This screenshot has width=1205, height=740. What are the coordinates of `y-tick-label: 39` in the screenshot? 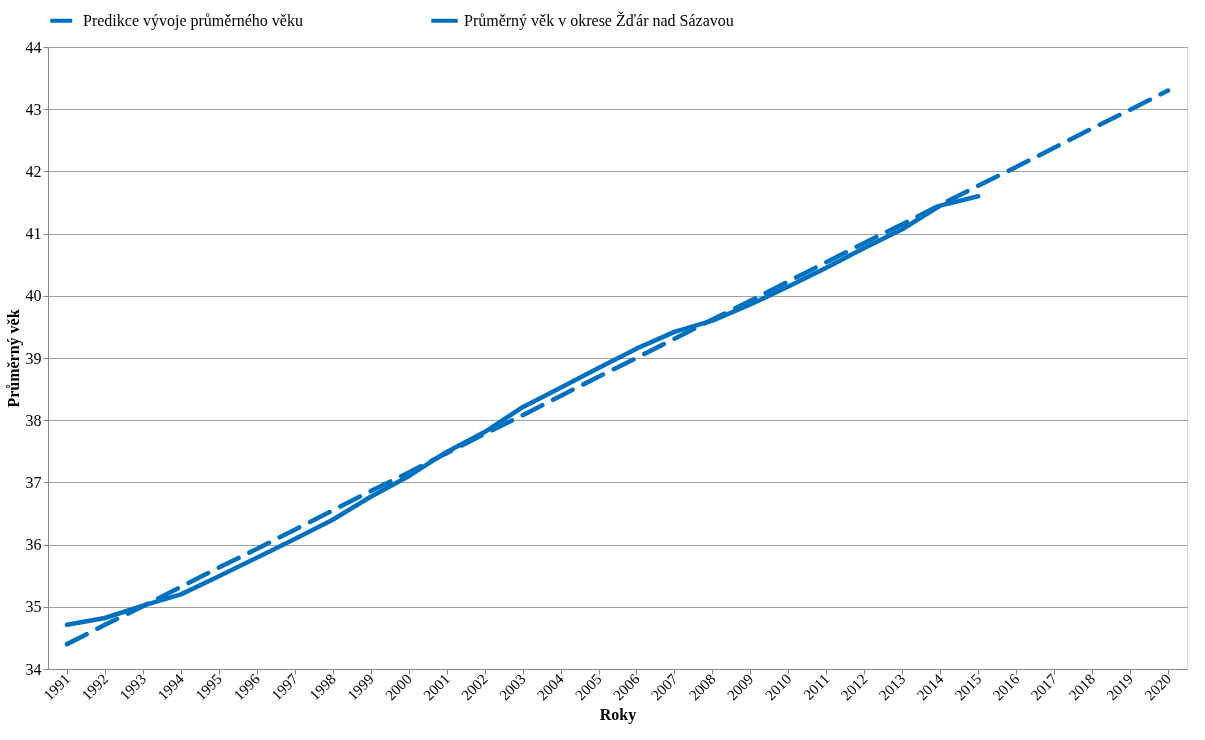 It's located at (33, 358).